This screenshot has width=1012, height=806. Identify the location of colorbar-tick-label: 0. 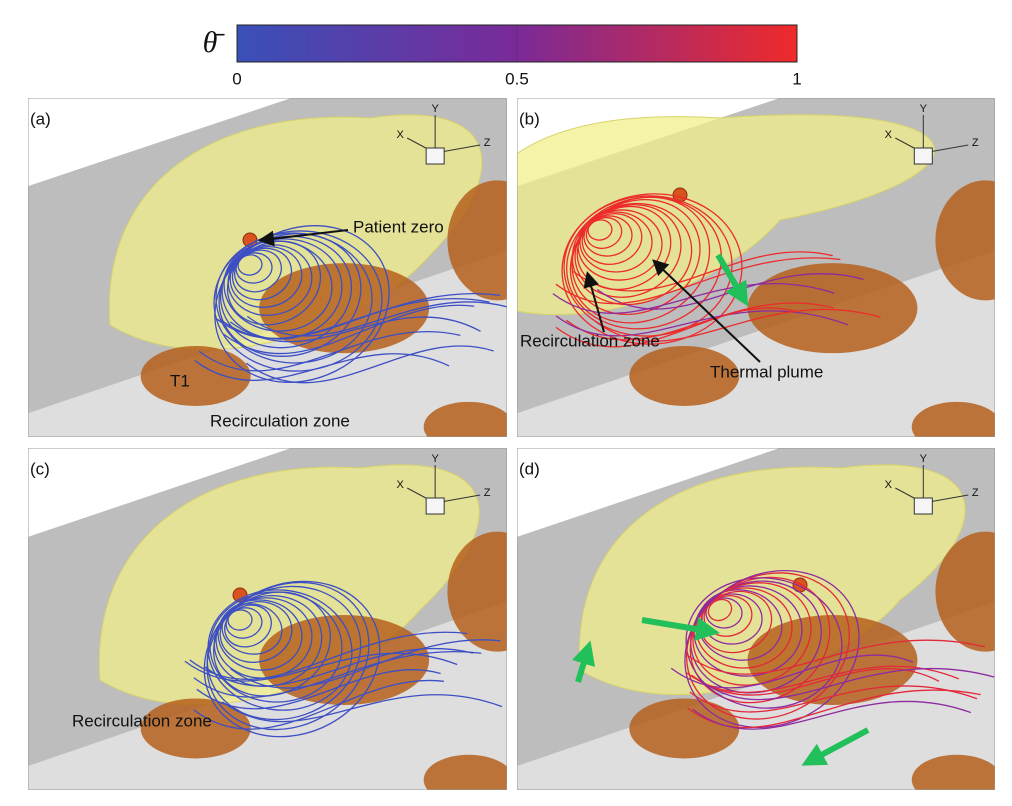
(236, 78).